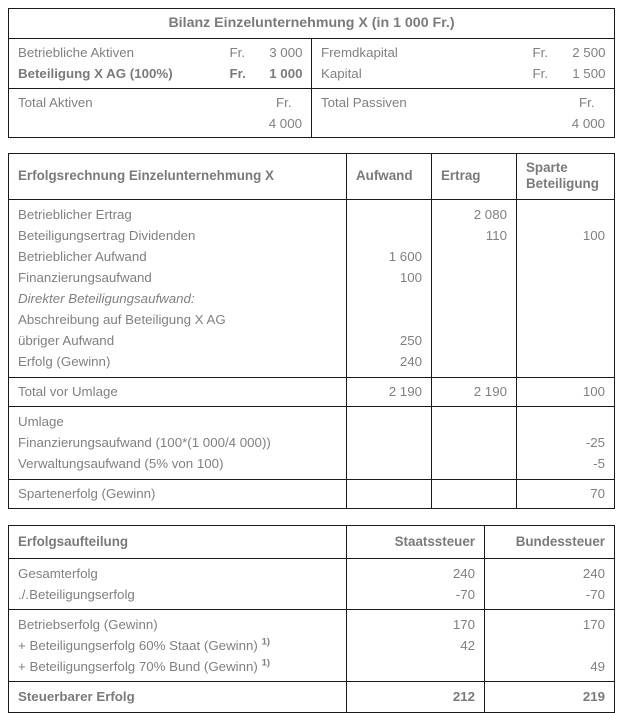  Describe the element at coordinates (107, 235) in the screenshot. I see `income-label-1: Beteiligungsertrag Dividenden` at that location.